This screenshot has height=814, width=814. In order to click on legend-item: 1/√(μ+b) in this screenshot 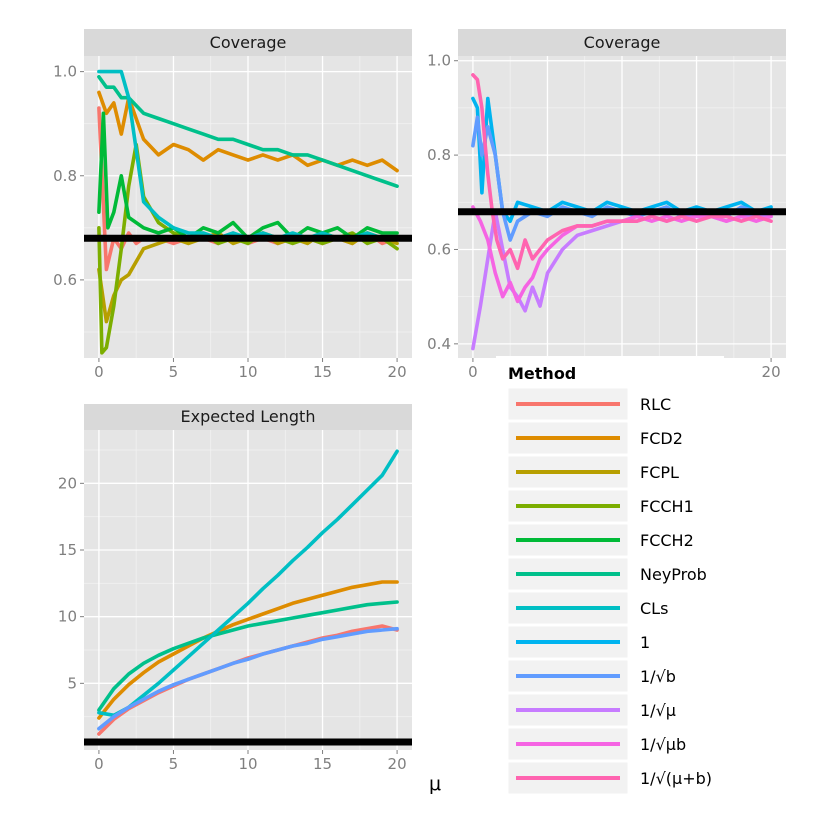, I will do `click(609, 778)`.